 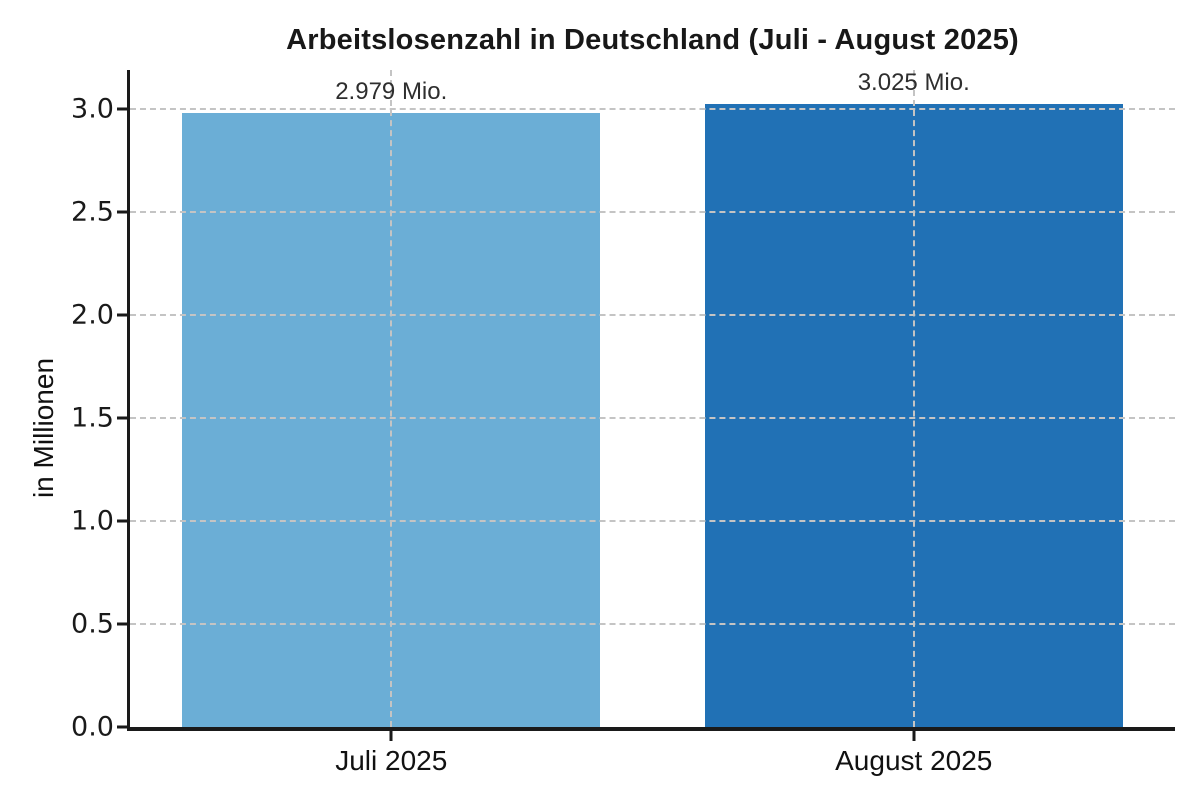 I want to click on y-tick-label: 0.5, so click(x=92, y=624).